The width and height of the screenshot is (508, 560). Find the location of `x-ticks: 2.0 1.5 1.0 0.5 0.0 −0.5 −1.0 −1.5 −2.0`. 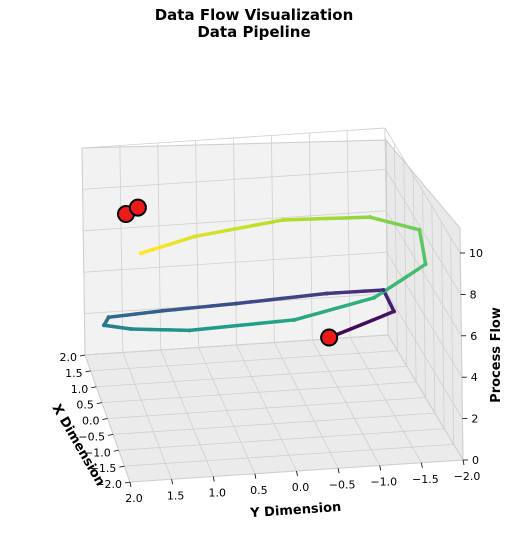

x-ticks: 2.0 1.5 1.0 0.5 0.0 −0.5 −1.0 −1.5 −2.0 is located at coordinates (95, 421).